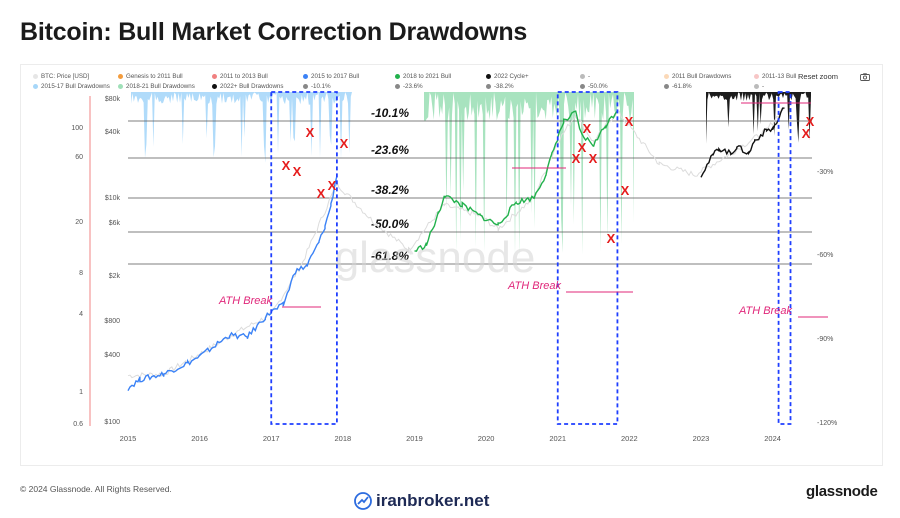 This screenshot has height=518, width=900. Describe the element at coordinates (232, 283) in the screenshot. I see `series-line` at that location.